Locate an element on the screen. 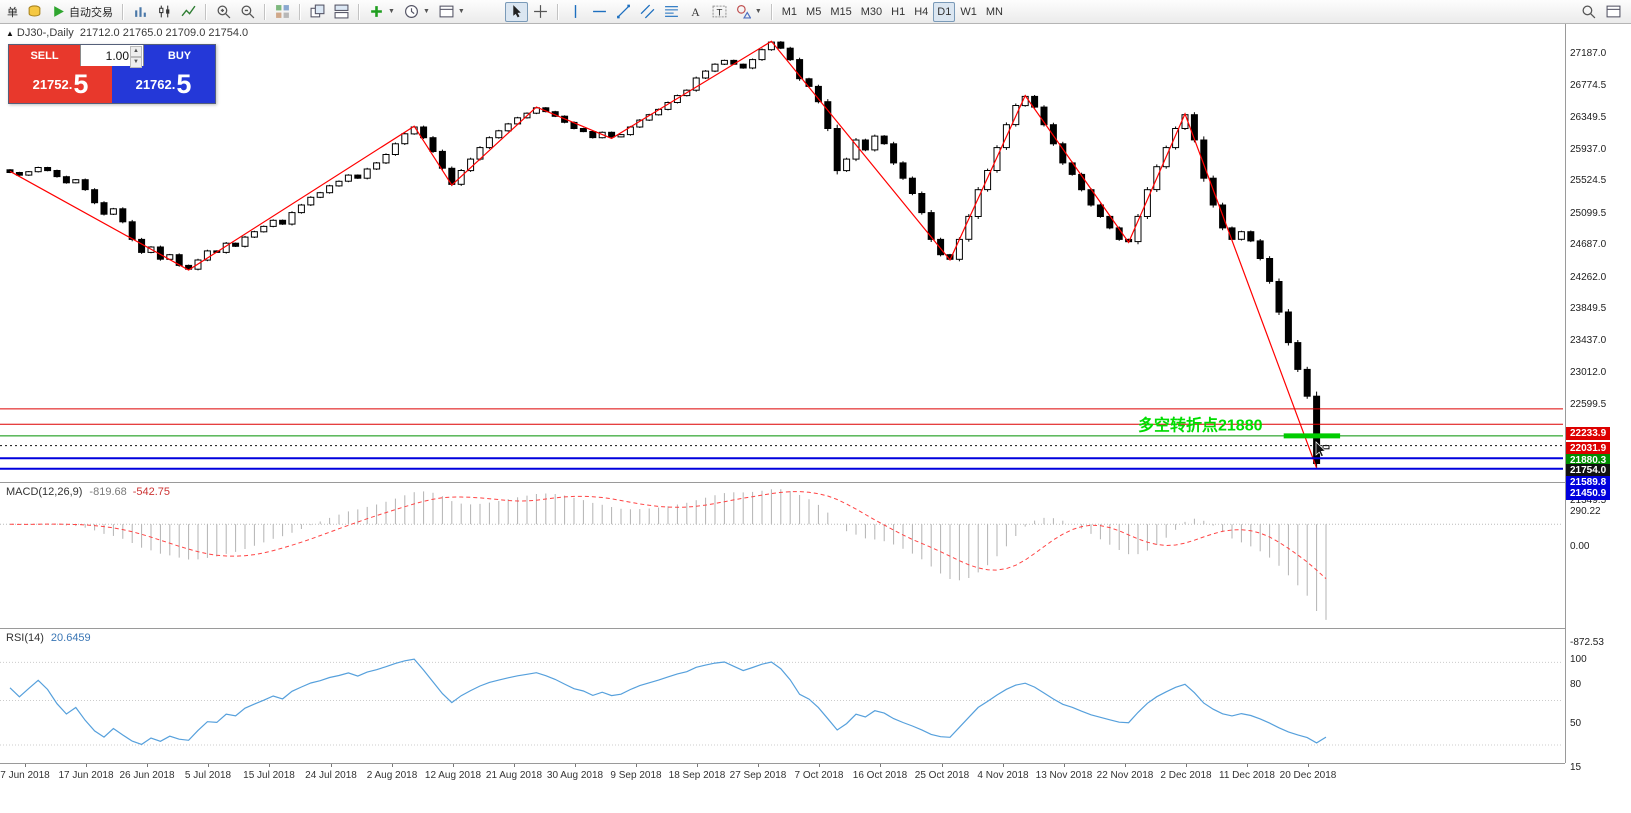 The width and height of the screenshot is (1631, 813). price-tag-21450.9: 21450.9 is located at coordinates (1588, 493).